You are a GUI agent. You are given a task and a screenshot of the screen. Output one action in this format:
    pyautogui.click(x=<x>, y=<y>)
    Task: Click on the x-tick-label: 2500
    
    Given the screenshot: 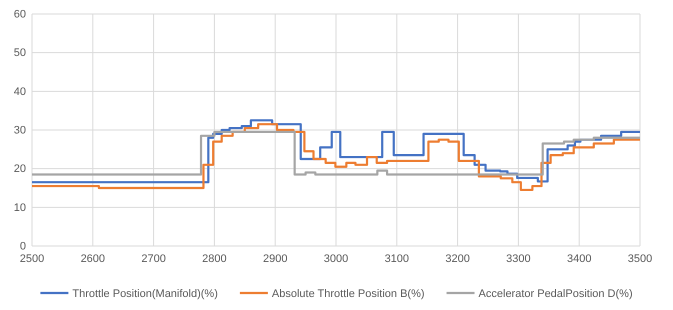 What is the action you would take?
    pyautogui.click(x=32, y=258)
    